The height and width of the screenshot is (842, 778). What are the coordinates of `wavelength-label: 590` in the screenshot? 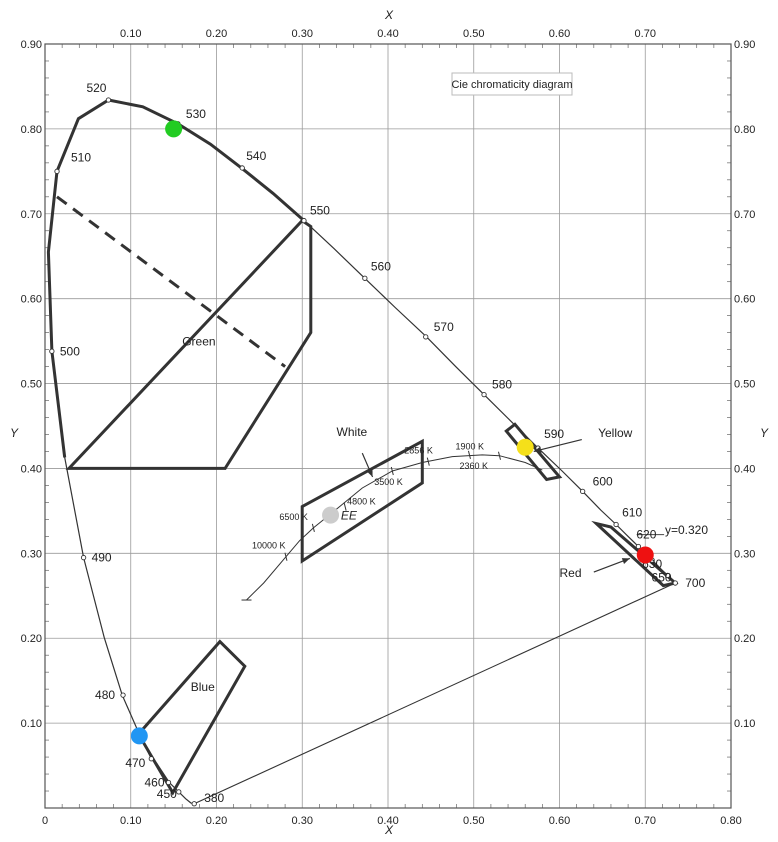 It's located at (554, 434).